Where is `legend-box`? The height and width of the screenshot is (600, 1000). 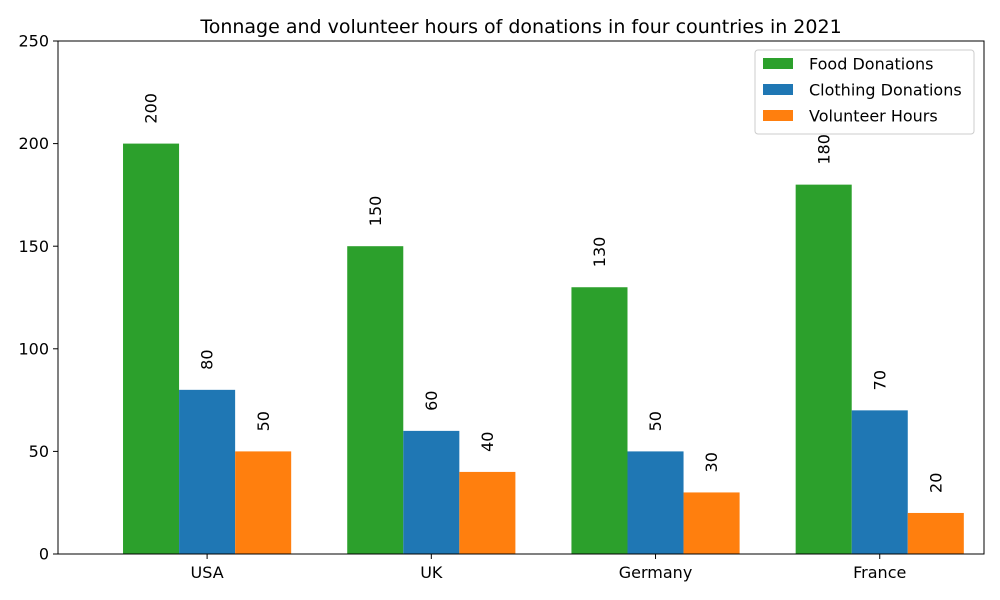 legend-box is located at coordinates (864, 92).